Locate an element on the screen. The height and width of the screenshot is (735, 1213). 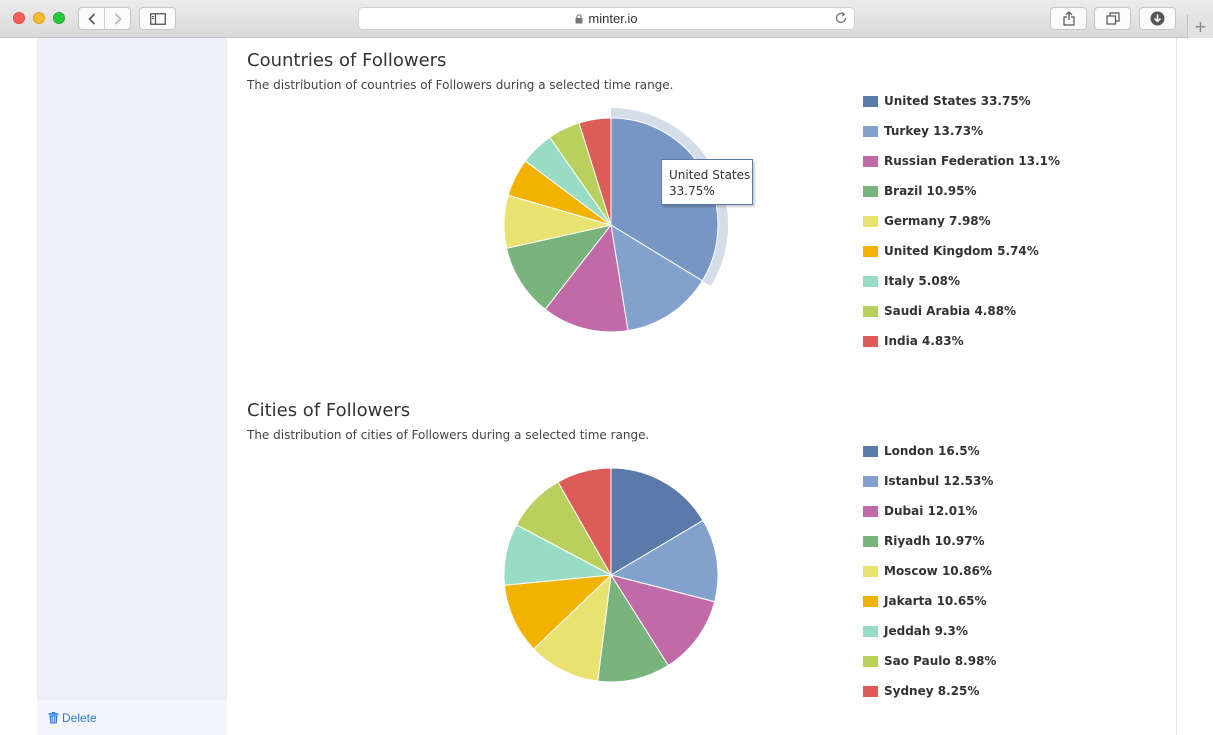
address-bar: minter.io is located at coordinates (606, 18).